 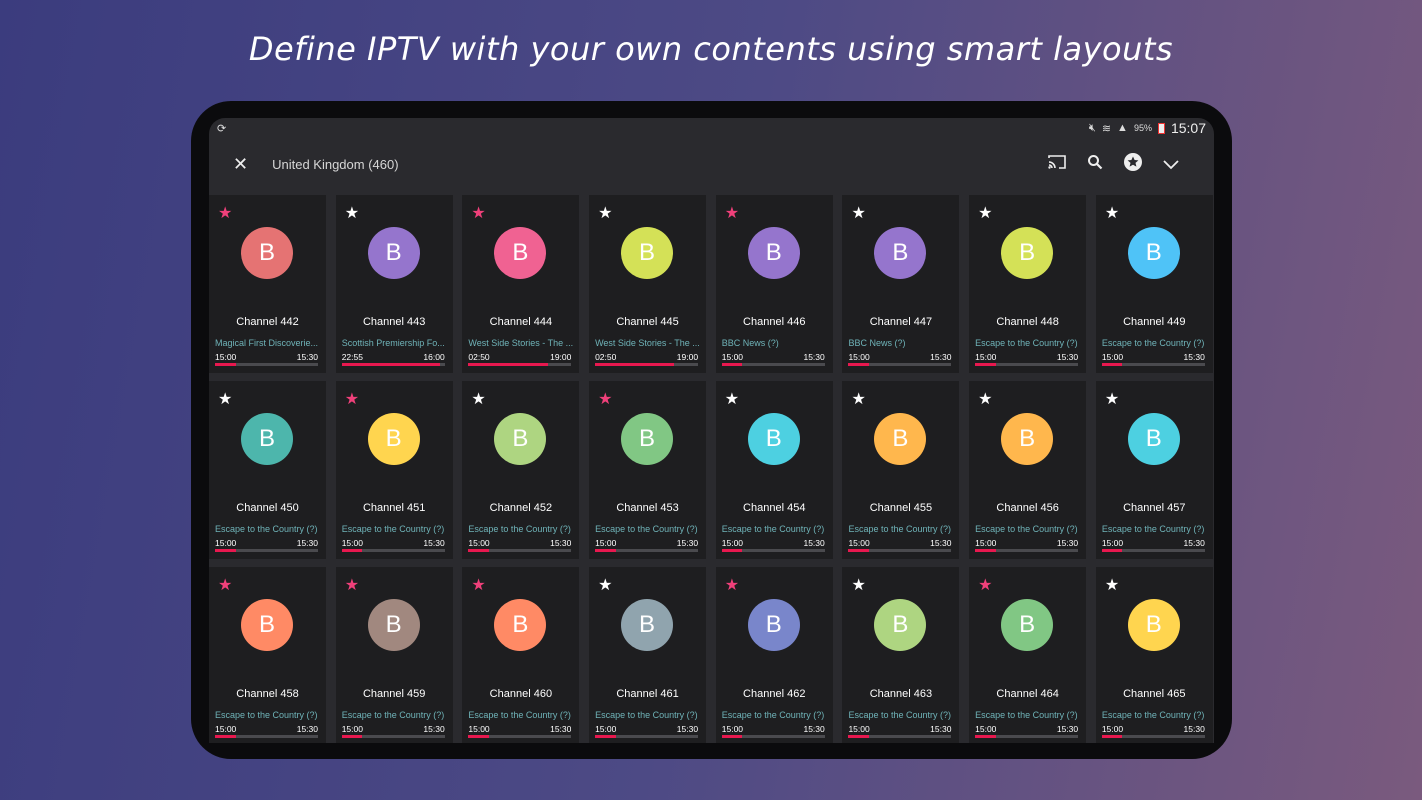 What do you see at coordinates (1133, 164) in the screenshot?
I see `favorites-icon` at bounding box center [1133, 164].